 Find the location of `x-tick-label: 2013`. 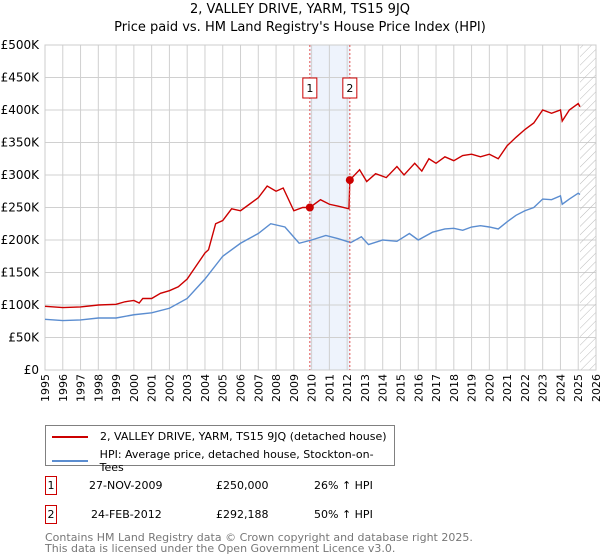

x-tick-label: 2013 is located at coordinates (365, 388).